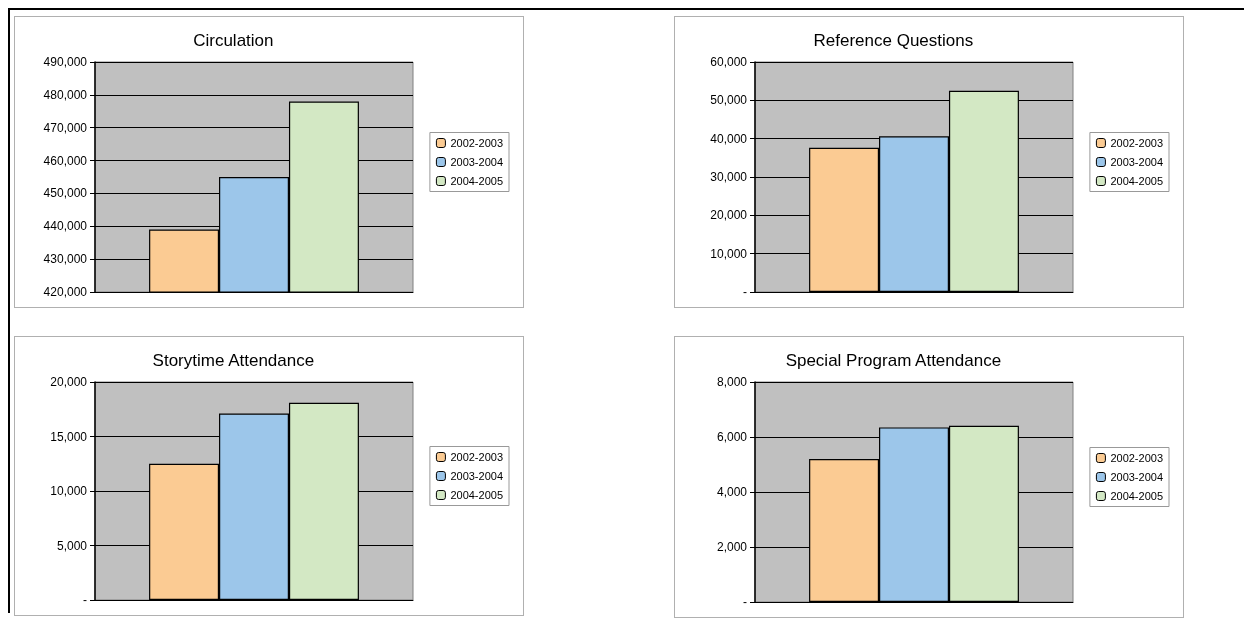 The width and height of the screenshot is (1250, 619). I want to click on chart-title: Circulation, so click(233, 40).